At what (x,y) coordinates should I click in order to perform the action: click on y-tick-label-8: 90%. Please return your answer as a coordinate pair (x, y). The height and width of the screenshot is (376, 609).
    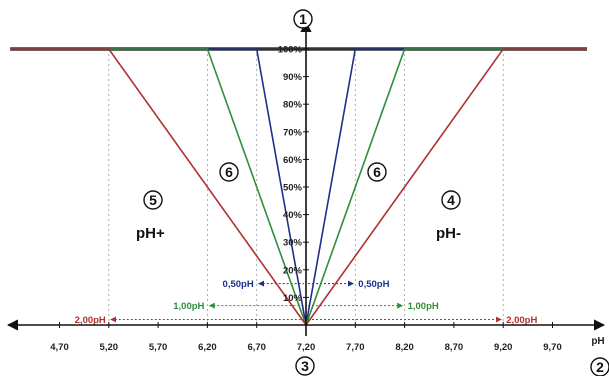
    Looking at the image, I should click on (293, 77).